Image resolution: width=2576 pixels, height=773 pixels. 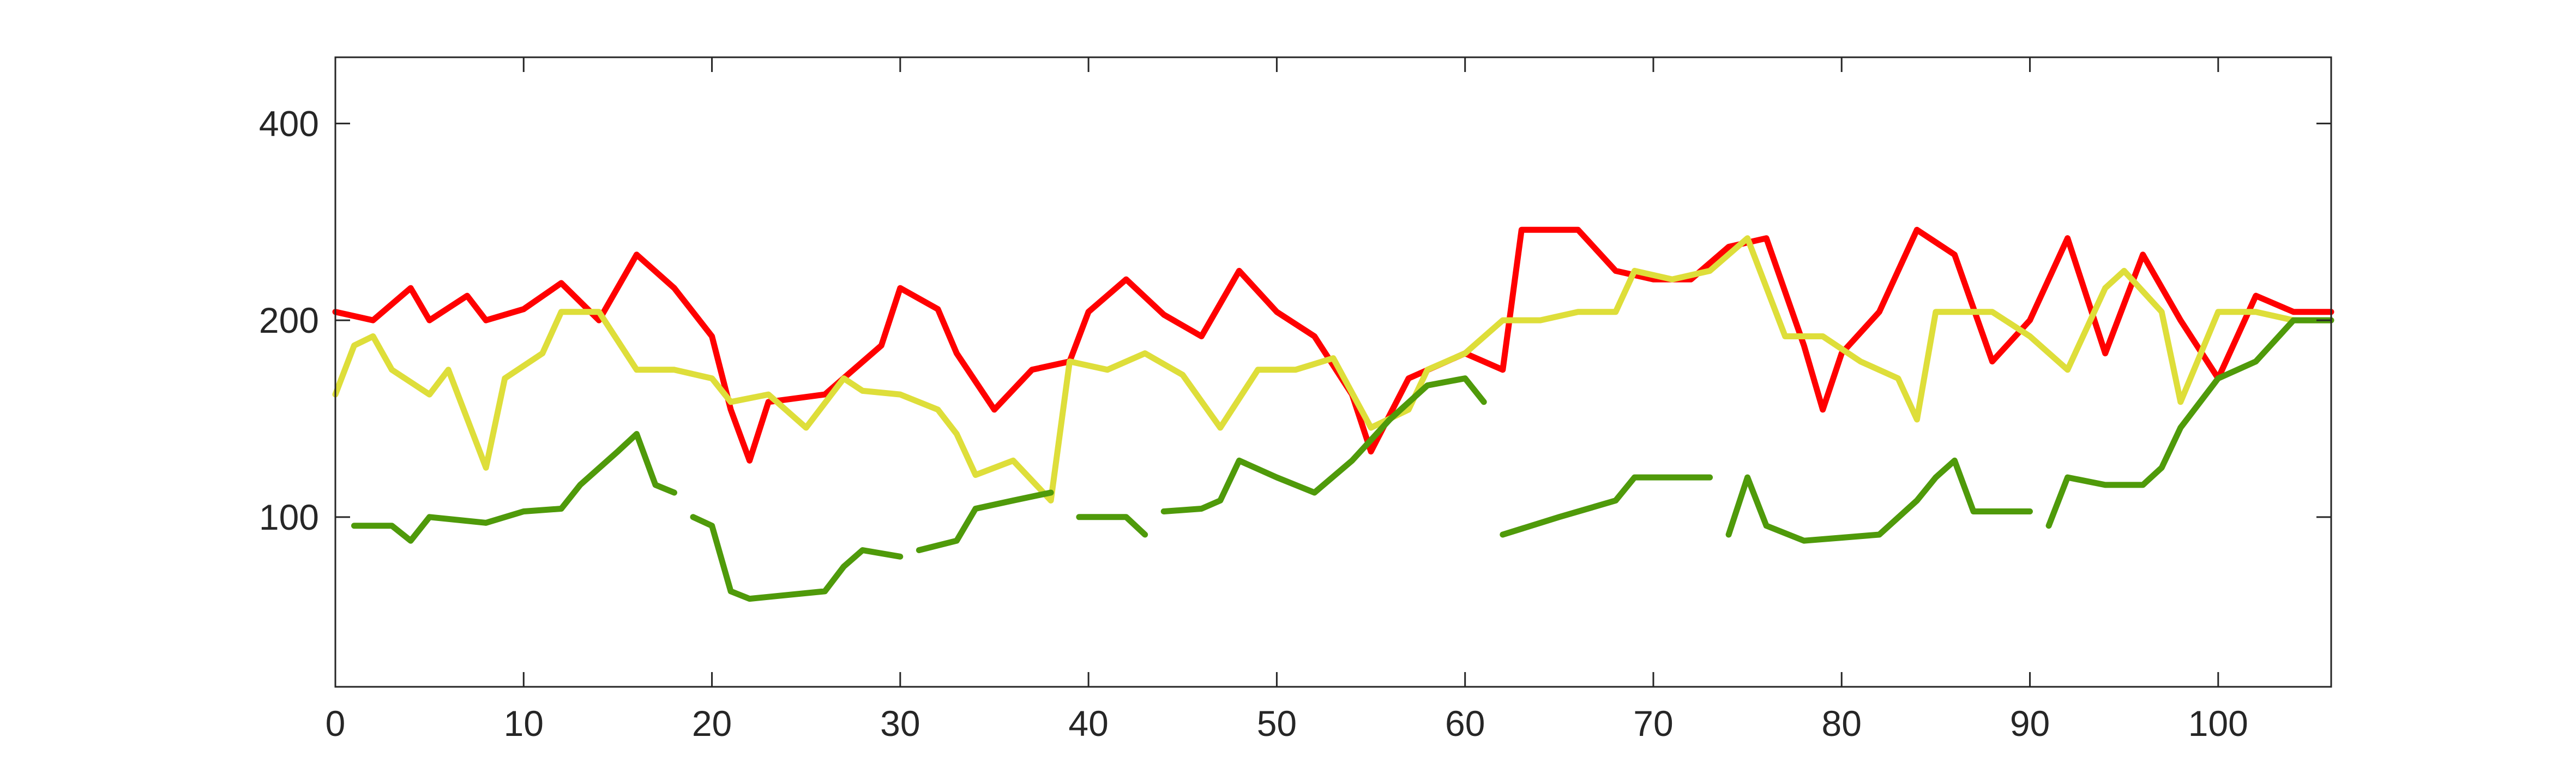 What do you see at coordinates (289, 320) in the screenshot?
I see `y-tick-label: 200` at bounding box center [289, 320].